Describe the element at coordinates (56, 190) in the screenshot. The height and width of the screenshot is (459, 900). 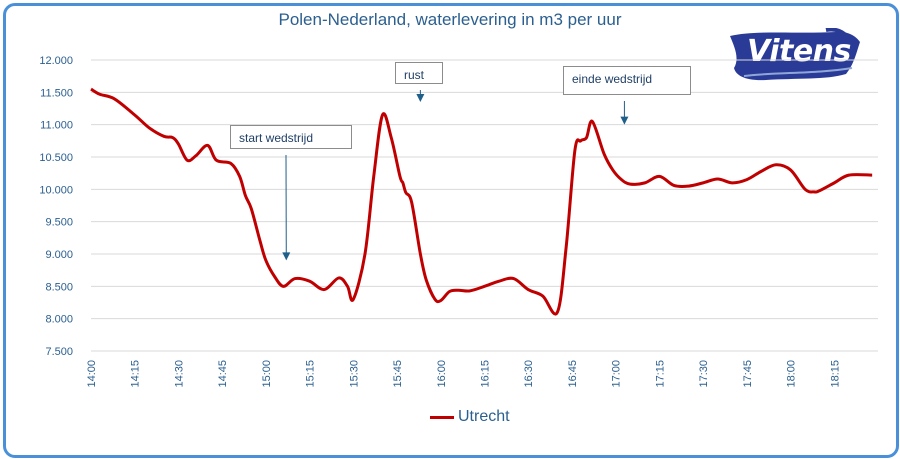
I see `y-tick-label: 10.000` at that location.